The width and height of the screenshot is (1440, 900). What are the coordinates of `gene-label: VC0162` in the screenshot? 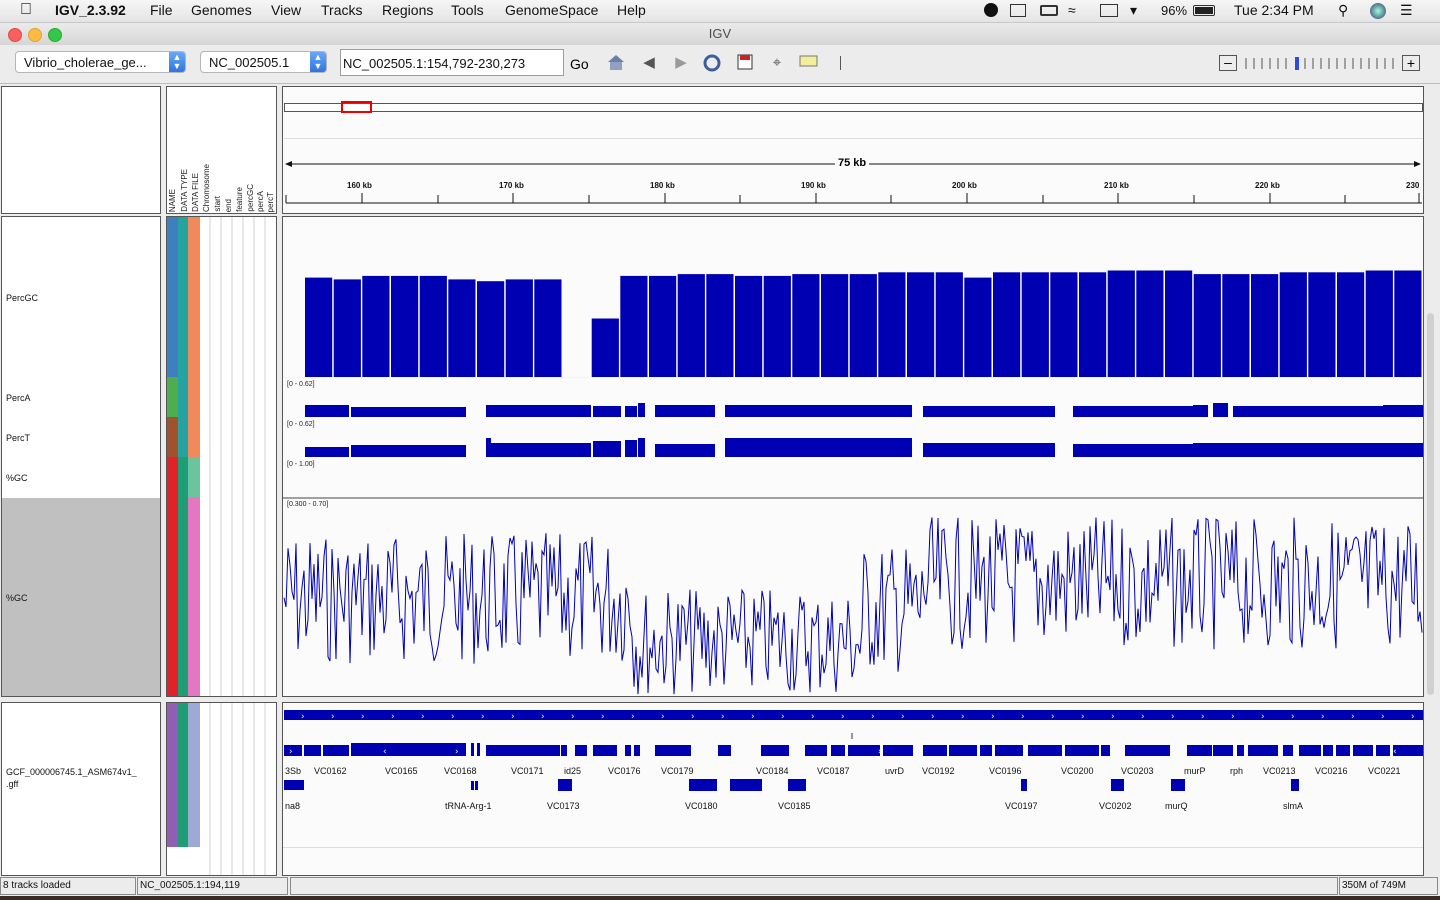 It's located at (330, 771).